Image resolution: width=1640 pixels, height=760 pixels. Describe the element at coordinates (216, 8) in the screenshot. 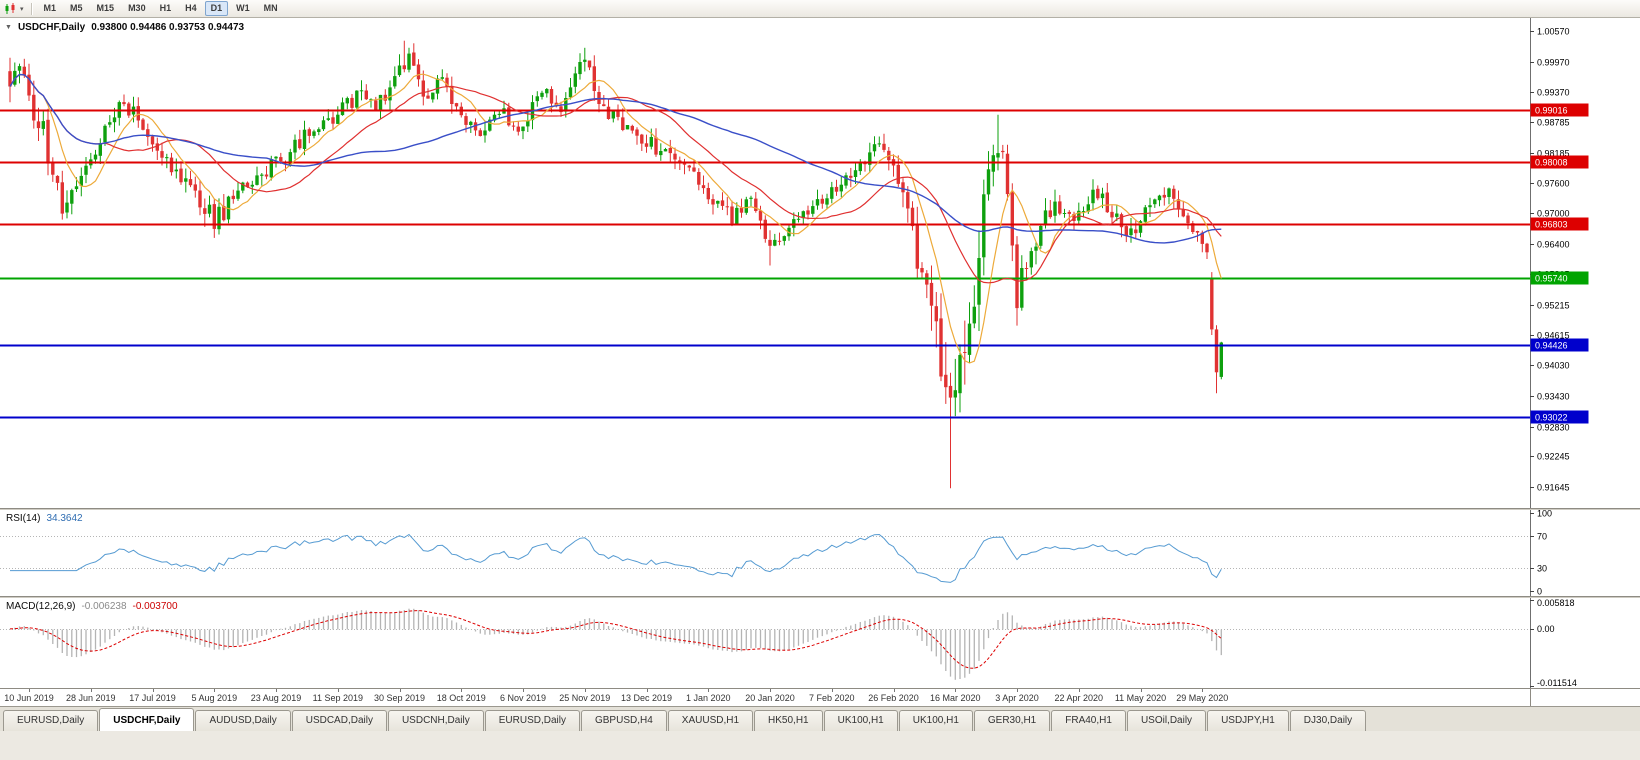

I see `timeframe-button-d1: D1` at that location.